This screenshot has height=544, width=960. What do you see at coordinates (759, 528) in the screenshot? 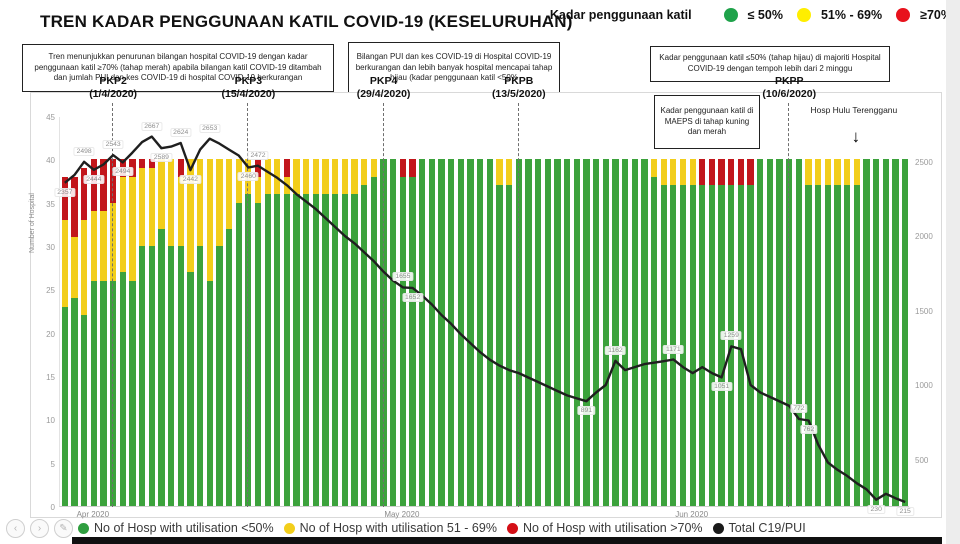
I see `series-legend-item: Total C19/PUI` at bounding box center [759, 528].